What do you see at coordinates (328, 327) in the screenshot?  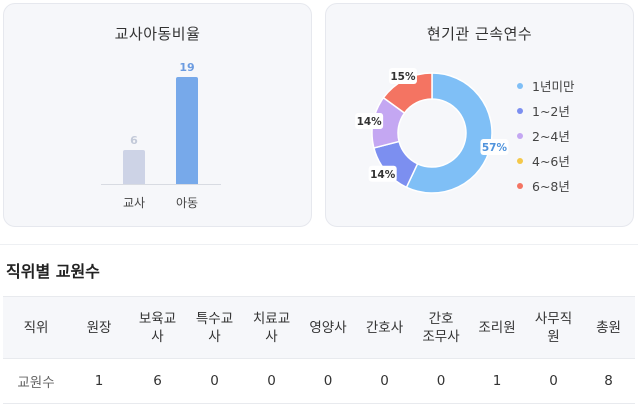 I see `column-header: 영양사` at bounding box center [328, 327].